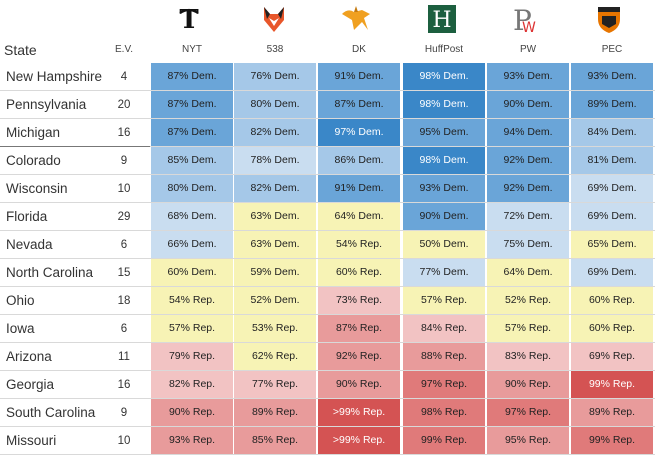  I want to click on forecast-cell: 87% Rep., so click(359, 328).